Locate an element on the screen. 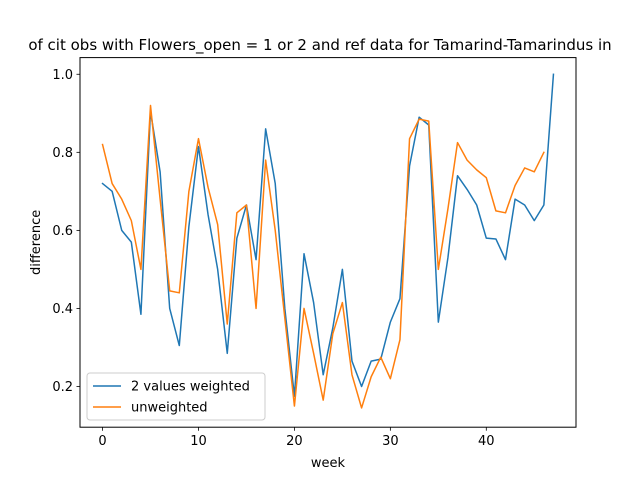 The width and height of the screenshot is (640, 480). y-axis: 0.2 0.4 0.6 0.8 1.0 is located at coordinates (66, 231).